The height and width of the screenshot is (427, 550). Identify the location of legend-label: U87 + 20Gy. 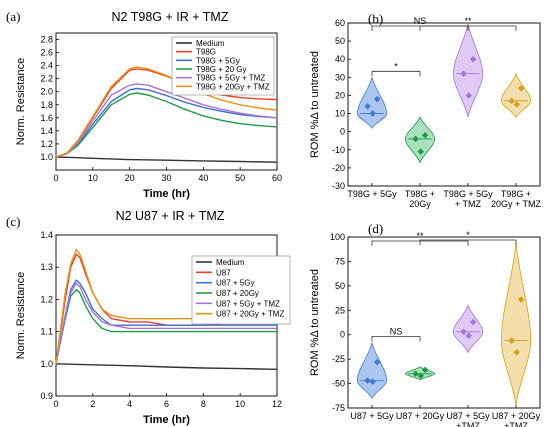
(237, 293).